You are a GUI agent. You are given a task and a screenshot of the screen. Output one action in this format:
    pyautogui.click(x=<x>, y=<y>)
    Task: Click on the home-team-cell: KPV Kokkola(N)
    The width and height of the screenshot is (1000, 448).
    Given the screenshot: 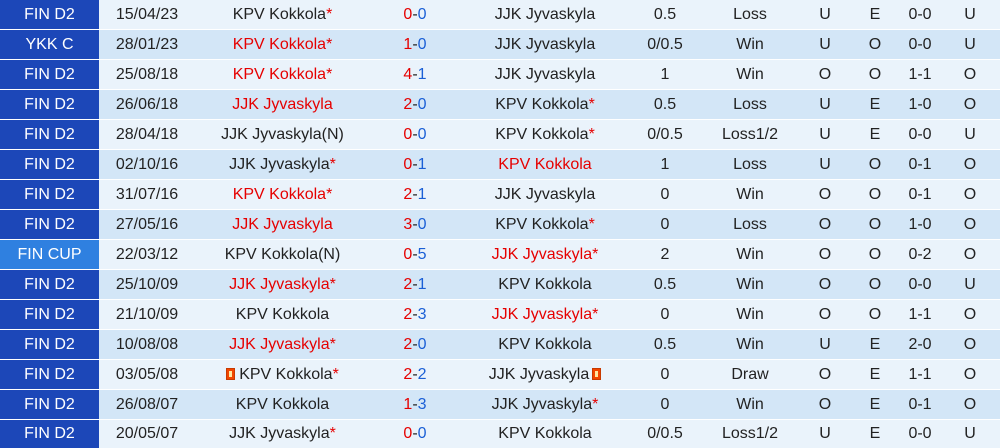 What is the action you would take?
    pyautogui.click(x=282, y=255)
    